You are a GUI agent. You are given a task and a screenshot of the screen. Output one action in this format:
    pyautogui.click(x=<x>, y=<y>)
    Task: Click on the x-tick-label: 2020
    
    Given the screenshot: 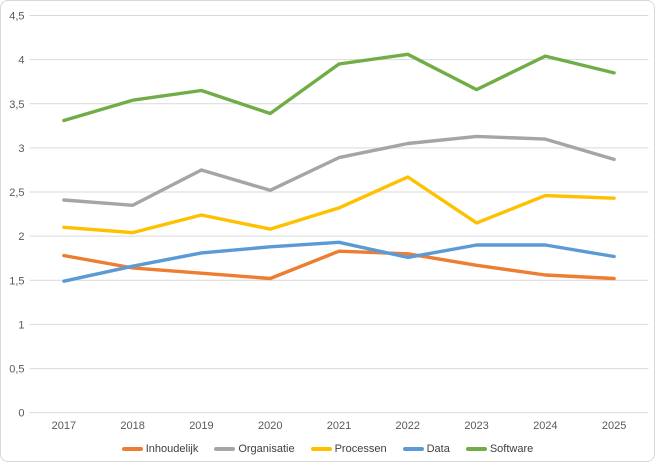 What is the action you would take?
    pyautogui.click(x=270, y=426)
    